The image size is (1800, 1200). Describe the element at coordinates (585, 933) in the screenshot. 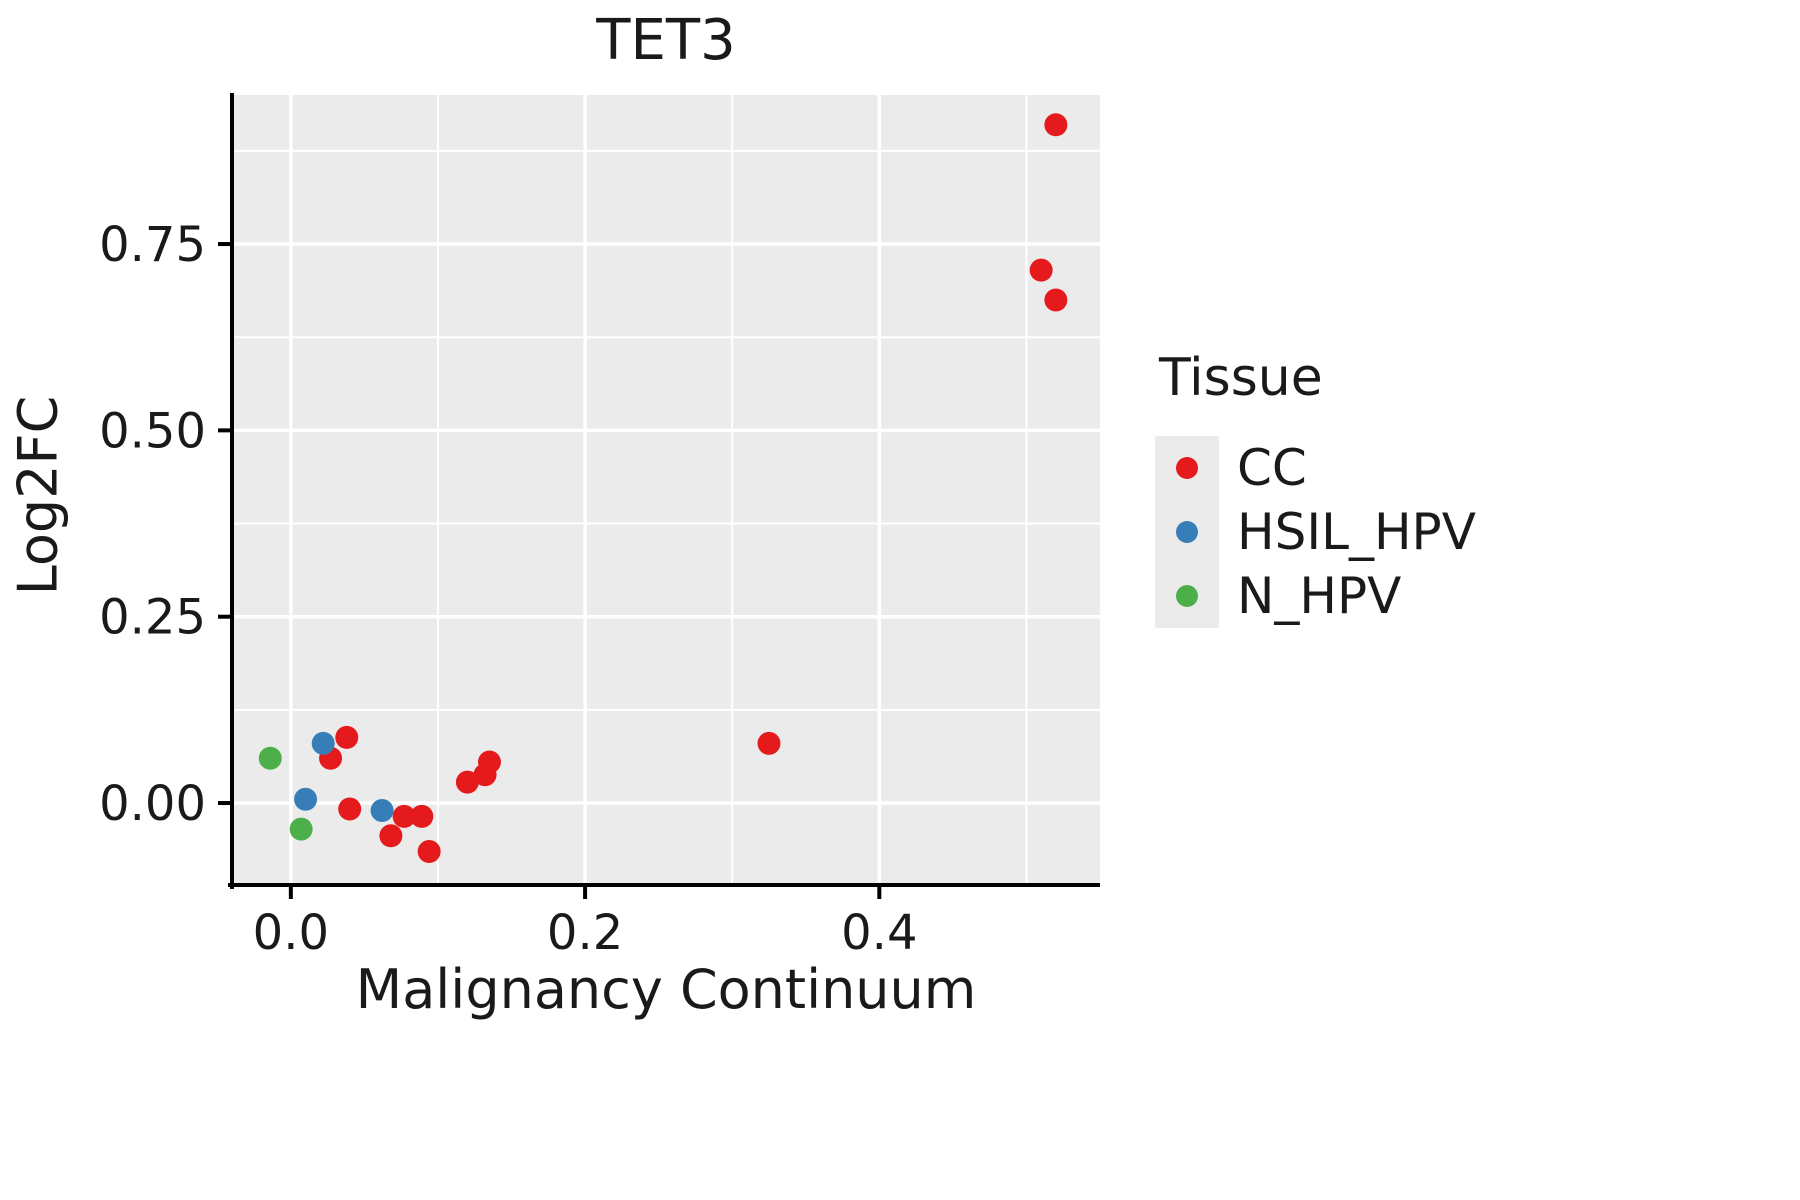

I see `x-tick-label: 0.2` at that location.